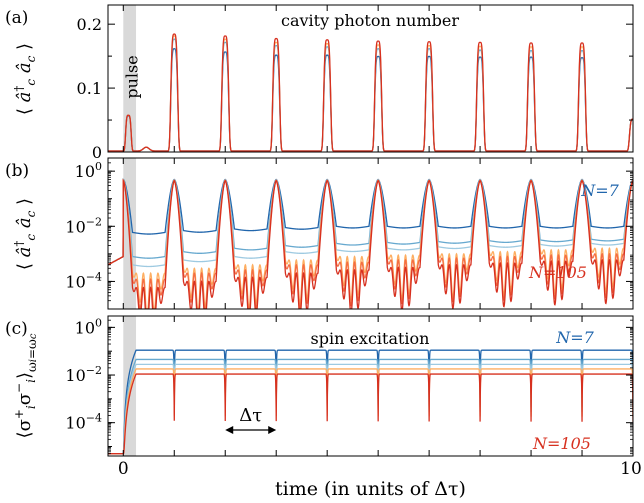 This screenshot has height=503, width=644. Describe the element at coordinates (229, 430) in the screenshot. I see `interval-arrowhead-left` at that location.